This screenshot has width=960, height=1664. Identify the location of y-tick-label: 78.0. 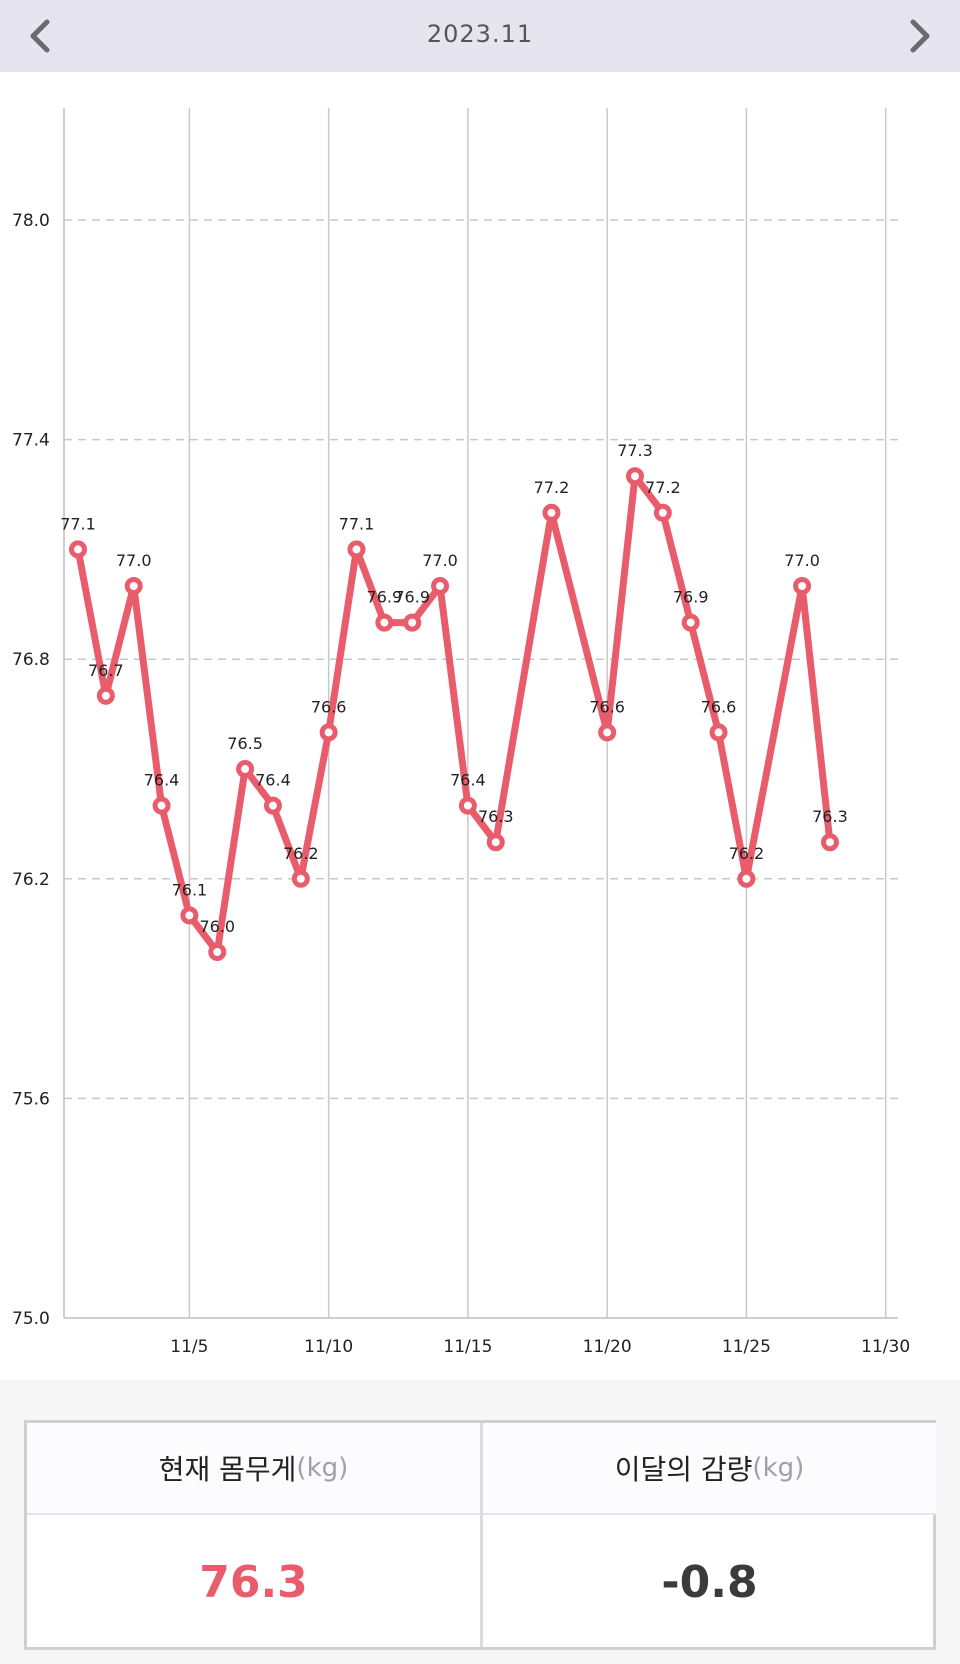
(31, 221).